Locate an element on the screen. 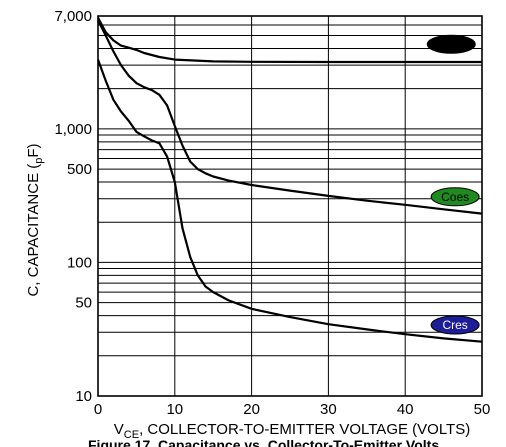  x-tick-label: 50 is located at coordinates (482, 409).